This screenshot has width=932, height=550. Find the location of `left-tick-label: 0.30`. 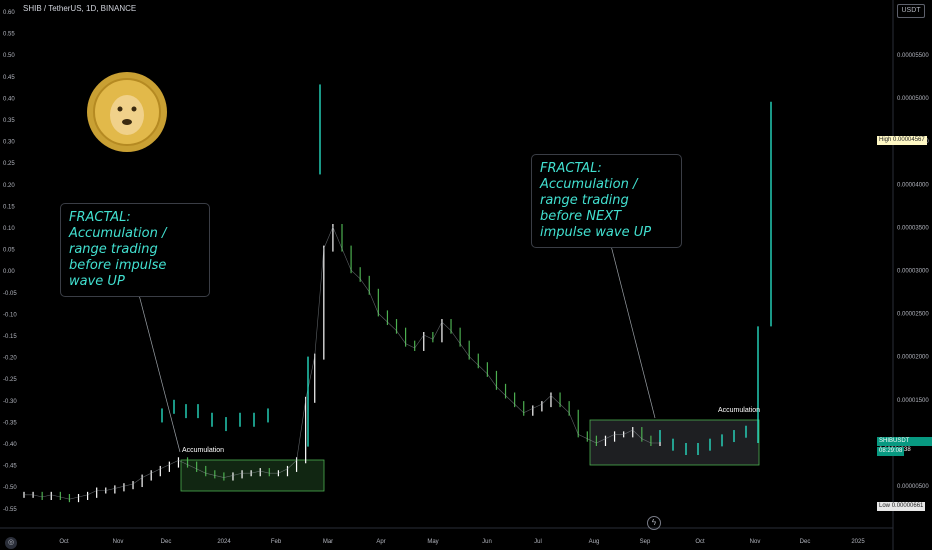

left-tick-label: 0.30 is located at coordinates (9, 143).